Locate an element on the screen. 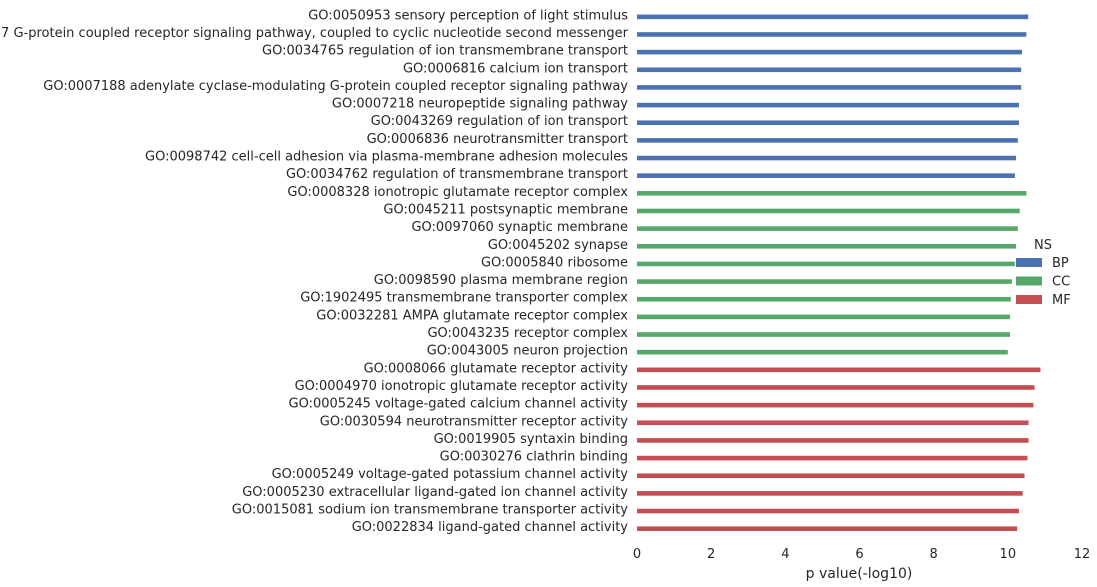 This screenshot has height=587, width=1097. category-label: GO:0097060 synaptic membrane is located at coordinates (519, 227).